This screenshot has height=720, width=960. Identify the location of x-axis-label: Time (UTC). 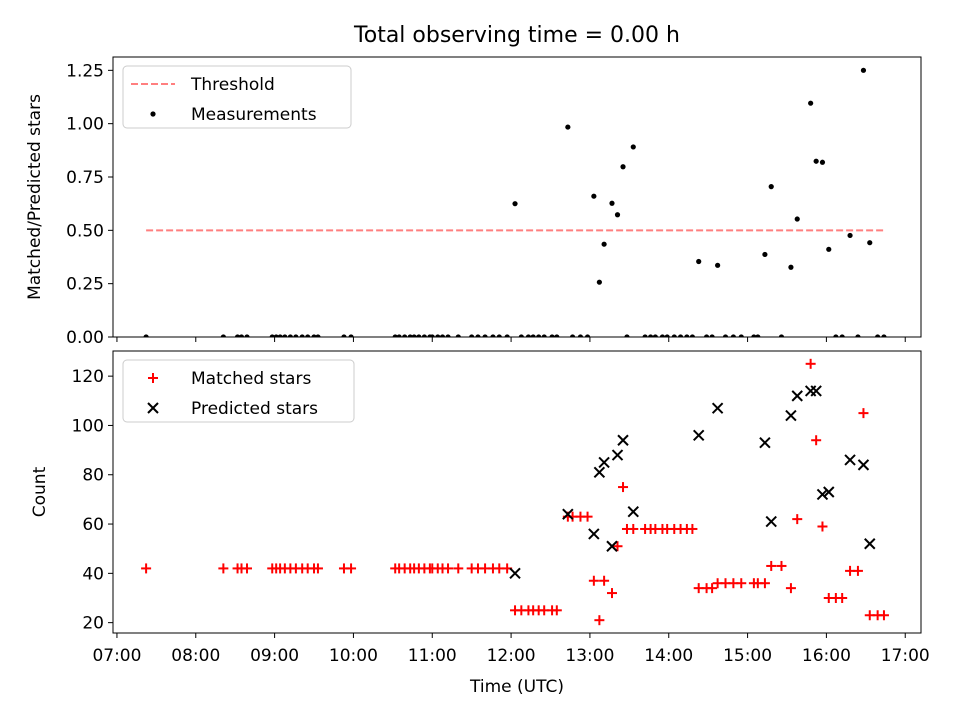
(516, 687).